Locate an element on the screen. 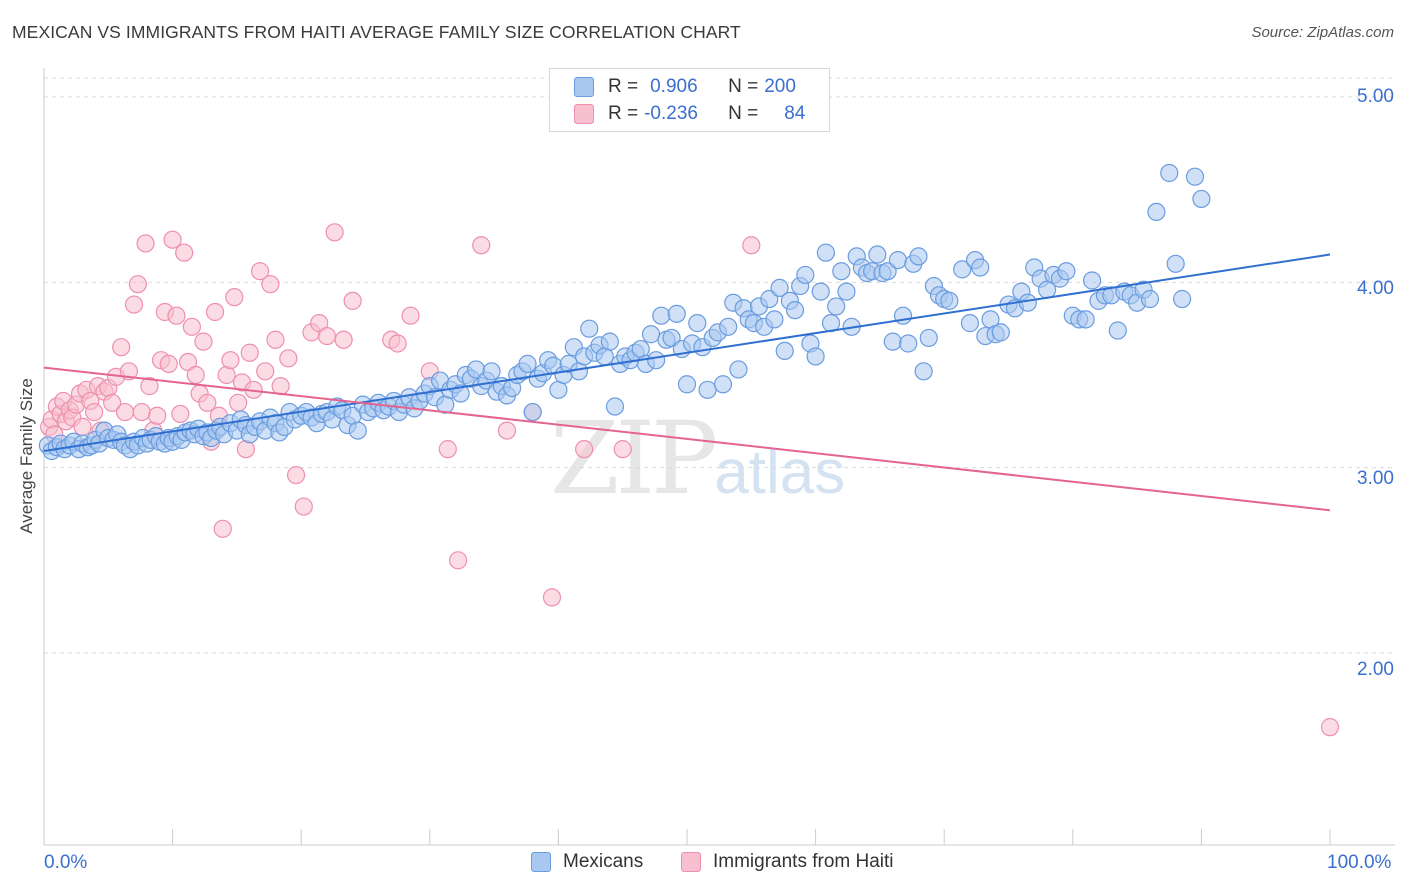 This screenshot has width=1406, height=892. stats-legend-row-haiti: R = -0.236 N = 84 is located at coordinates (689, 114).